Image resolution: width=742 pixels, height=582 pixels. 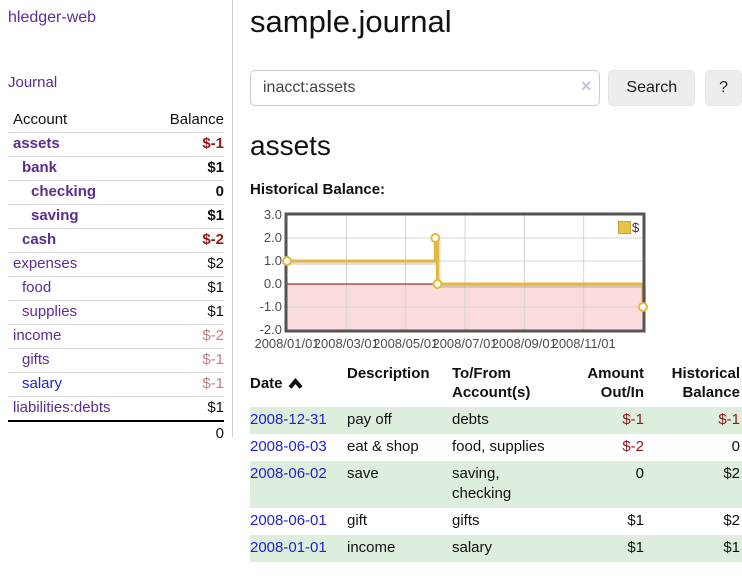 I want to click on page-title: sample.journal, so click(x=351, y=21).